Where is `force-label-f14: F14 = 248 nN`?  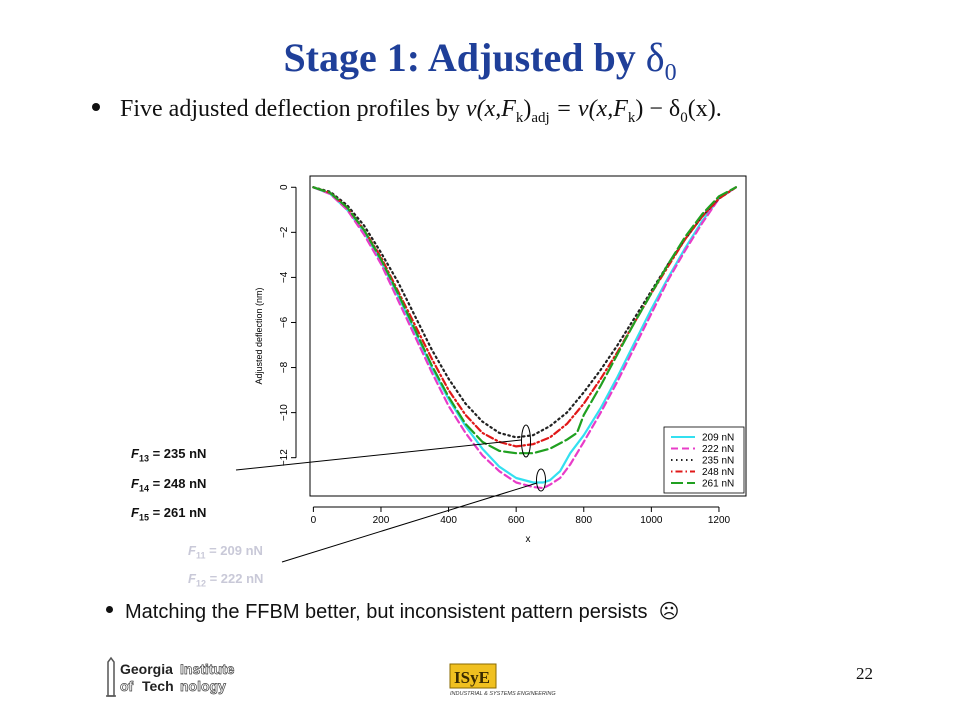 force-label-f14: F14 = 248 nN is located at coordinates (168, 485).